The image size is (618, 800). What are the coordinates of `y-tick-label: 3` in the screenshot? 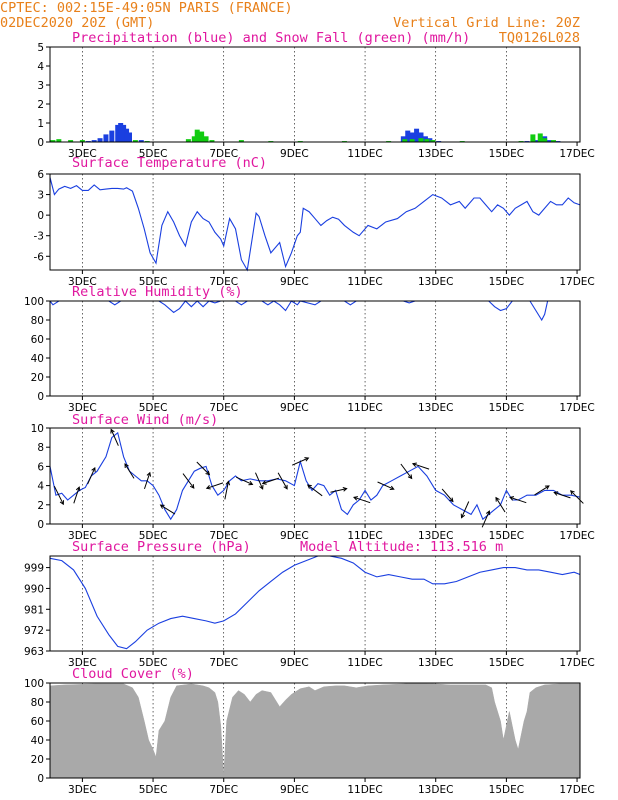 It's located at (40, 86).